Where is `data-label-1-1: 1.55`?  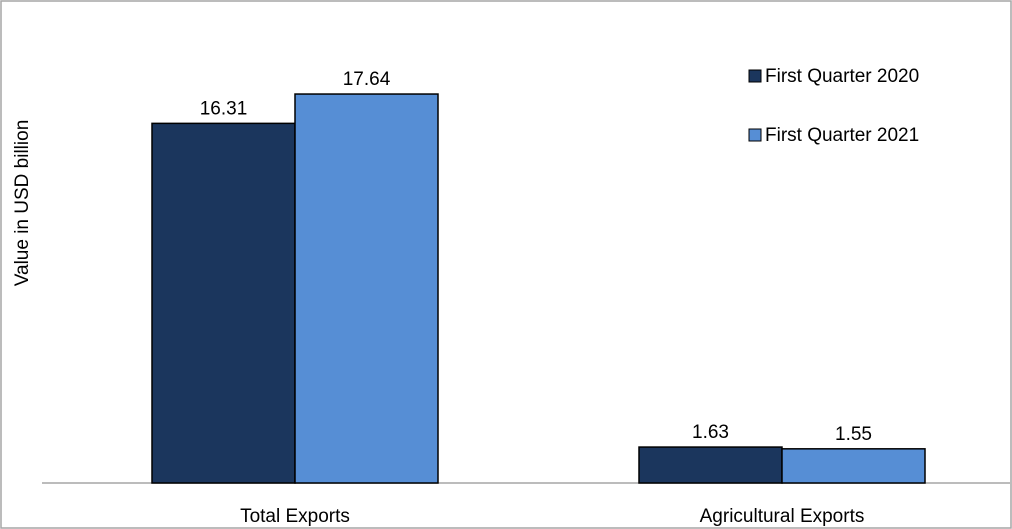
data-label-1-1: 1.55 is located at coordinates (853, 434).